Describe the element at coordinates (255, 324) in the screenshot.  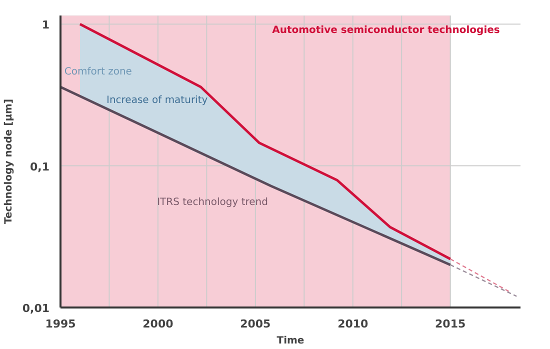
I see `x-tick-label: 2005` at that location.